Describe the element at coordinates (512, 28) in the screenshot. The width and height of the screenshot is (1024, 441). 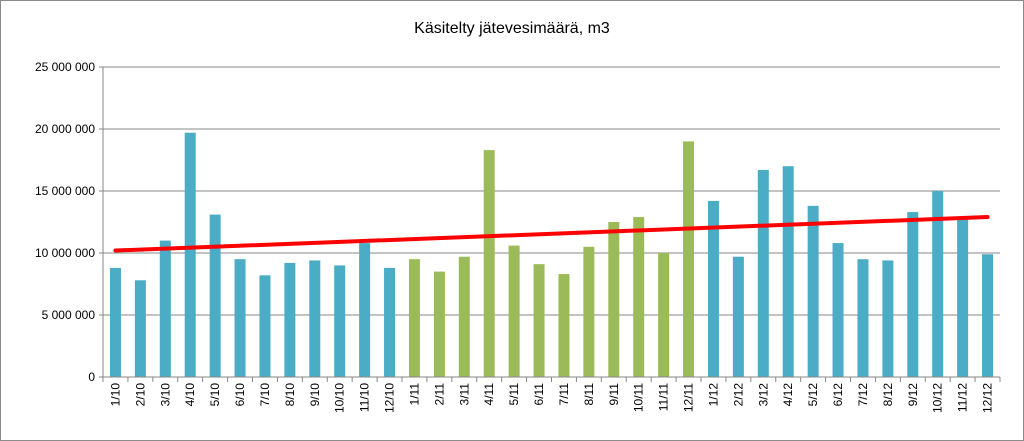
I see `chart-title: Käsitelty jätevesimäärä, m3` at that location.